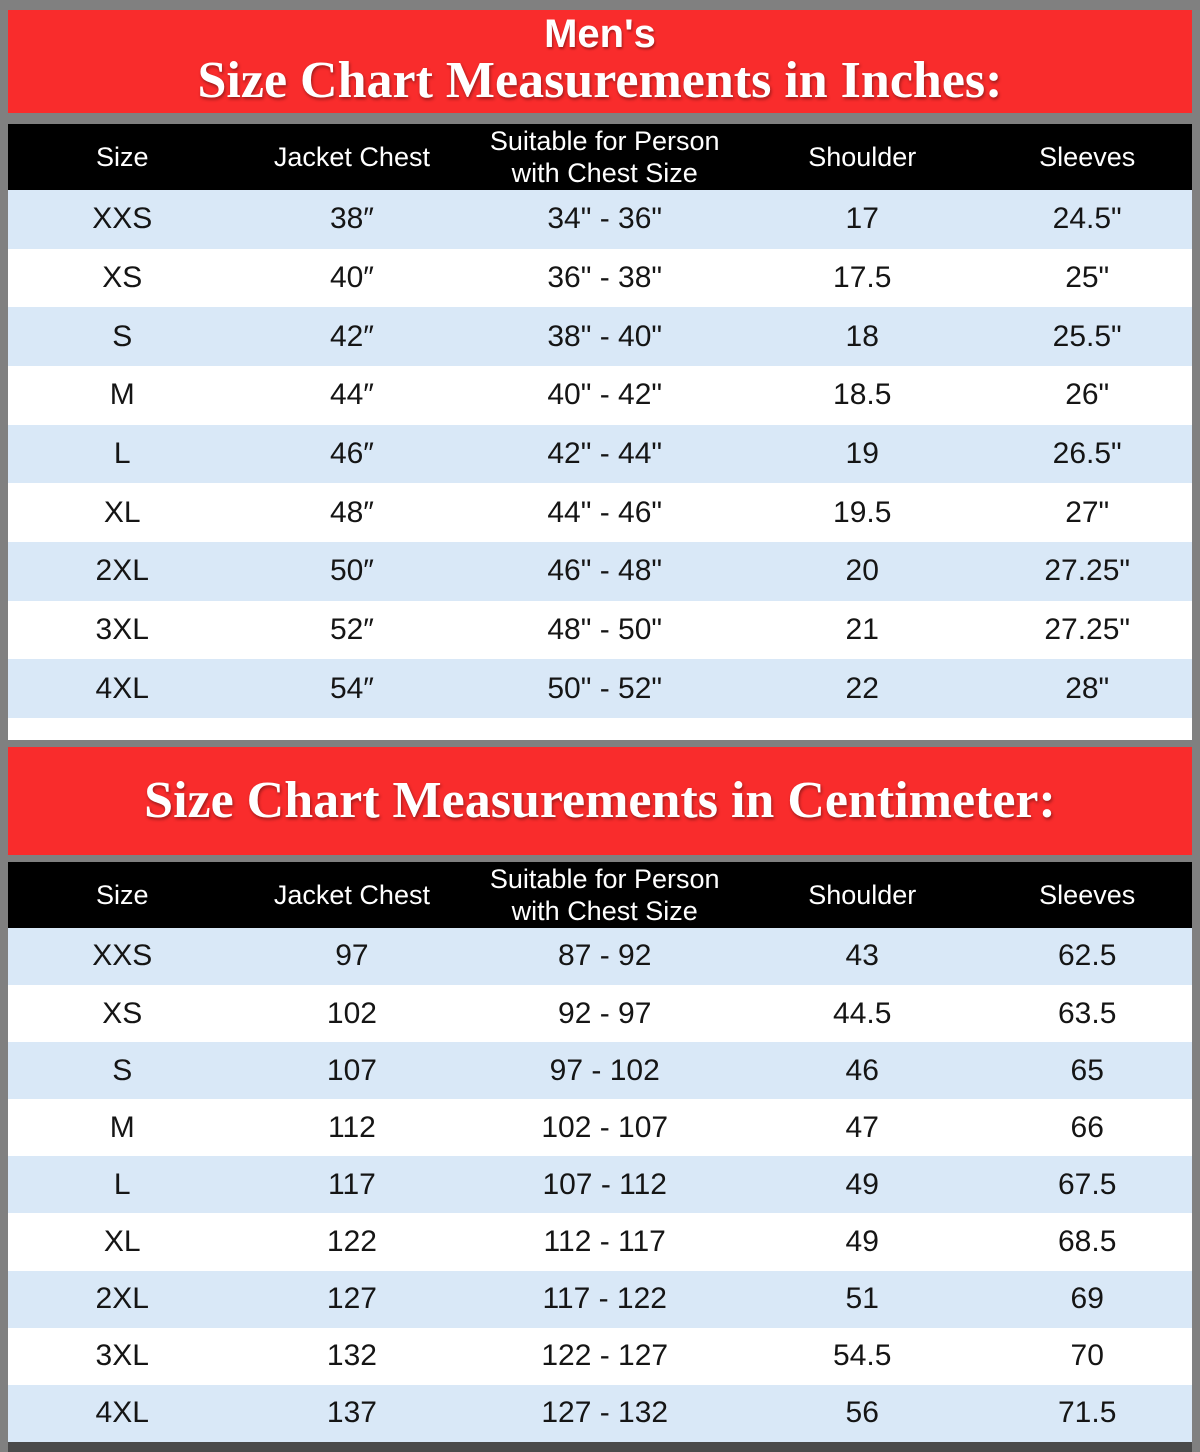  Describe the element at coordinates (605, 956) in the screenshot. I see `table-cell: 87 - 92` at that location.